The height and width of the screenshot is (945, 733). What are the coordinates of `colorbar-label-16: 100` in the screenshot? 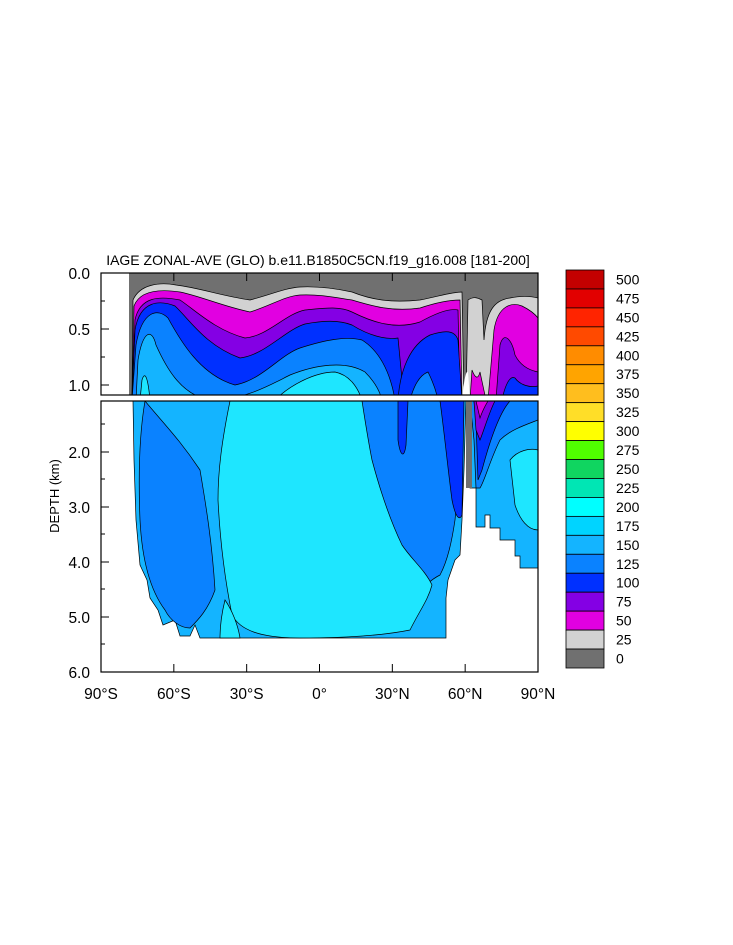 It's located at (628, 583).